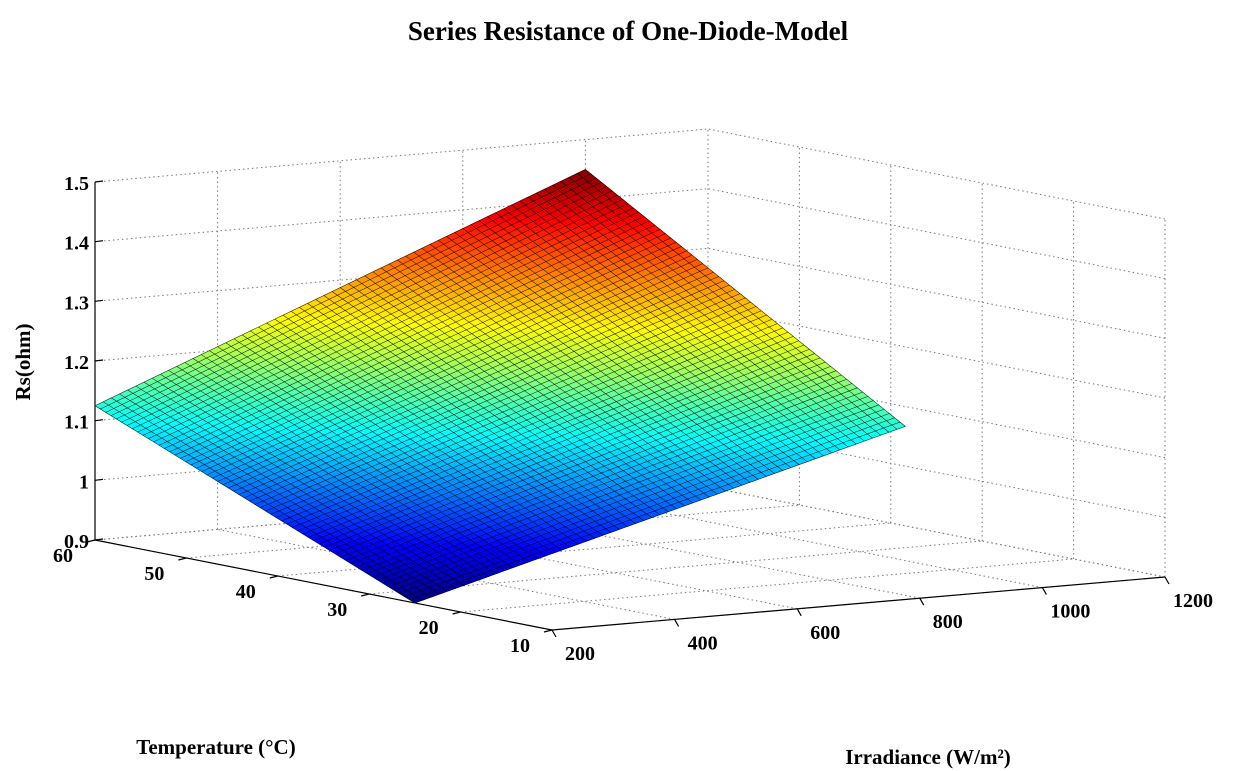  What do you see at coordinates (246, 592) in the screenshot?
I see `y-tick-label: 40` at bounding box center [246, 592].